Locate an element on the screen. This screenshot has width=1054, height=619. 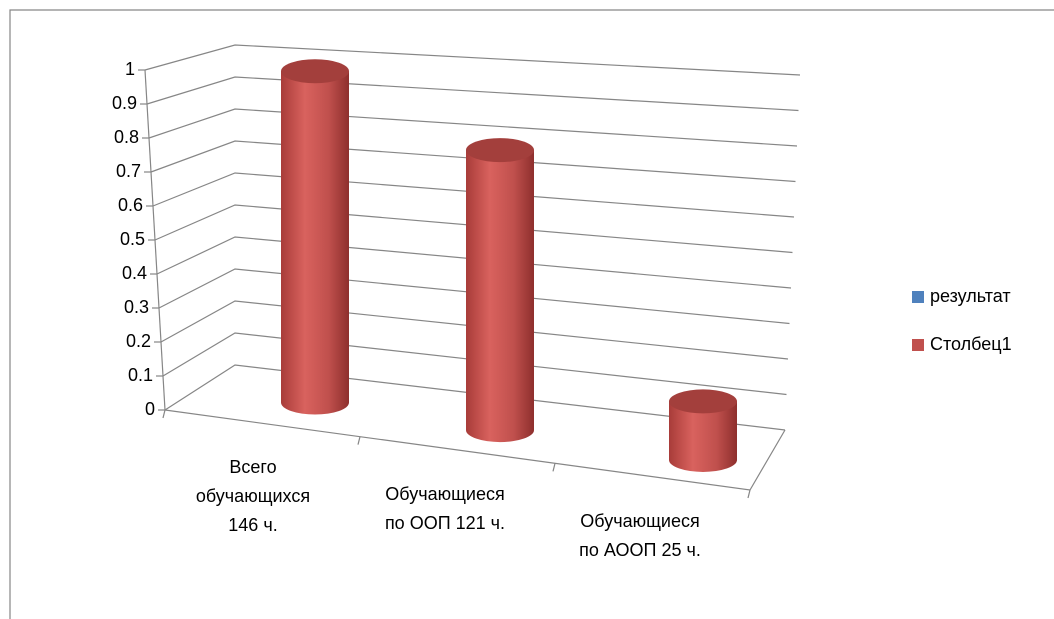
label-line: обучающихся is located at coordinates (253, 496).